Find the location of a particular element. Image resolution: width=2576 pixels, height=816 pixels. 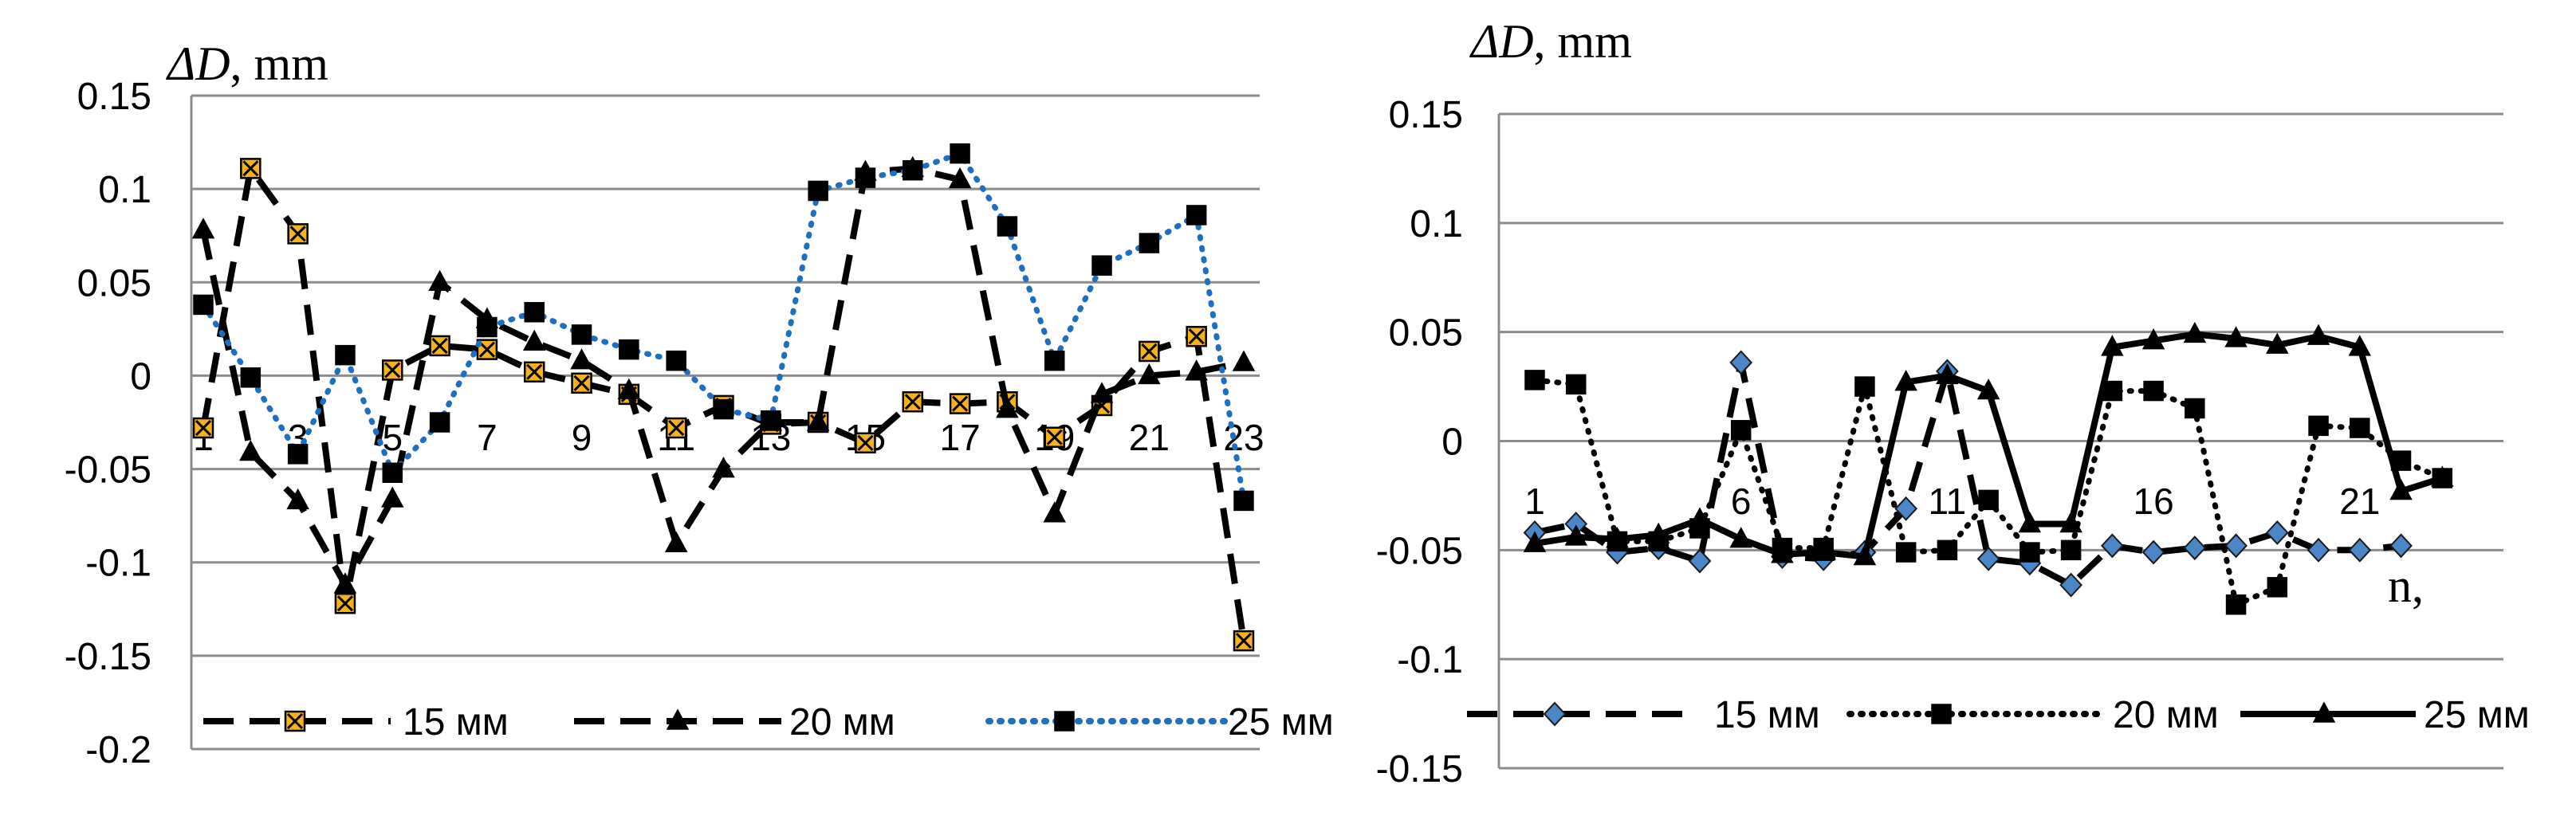

x-tick-label: 7 is located at coordinates (488, 437).